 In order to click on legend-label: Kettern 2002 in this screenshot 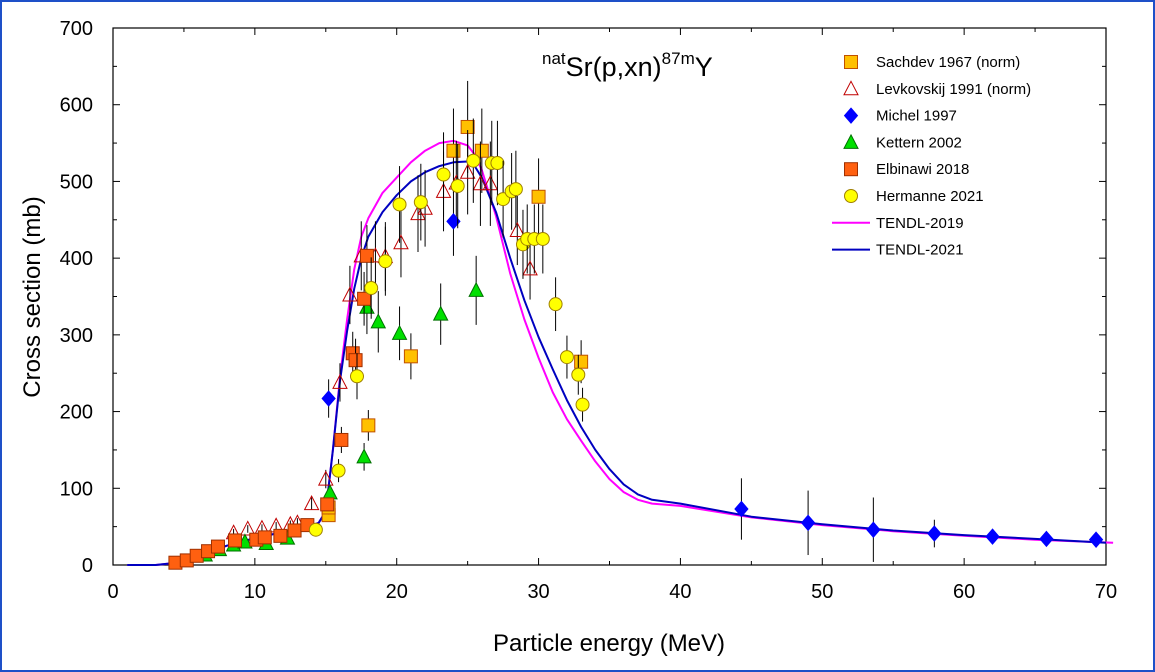, I will do `click(919, 142)`.